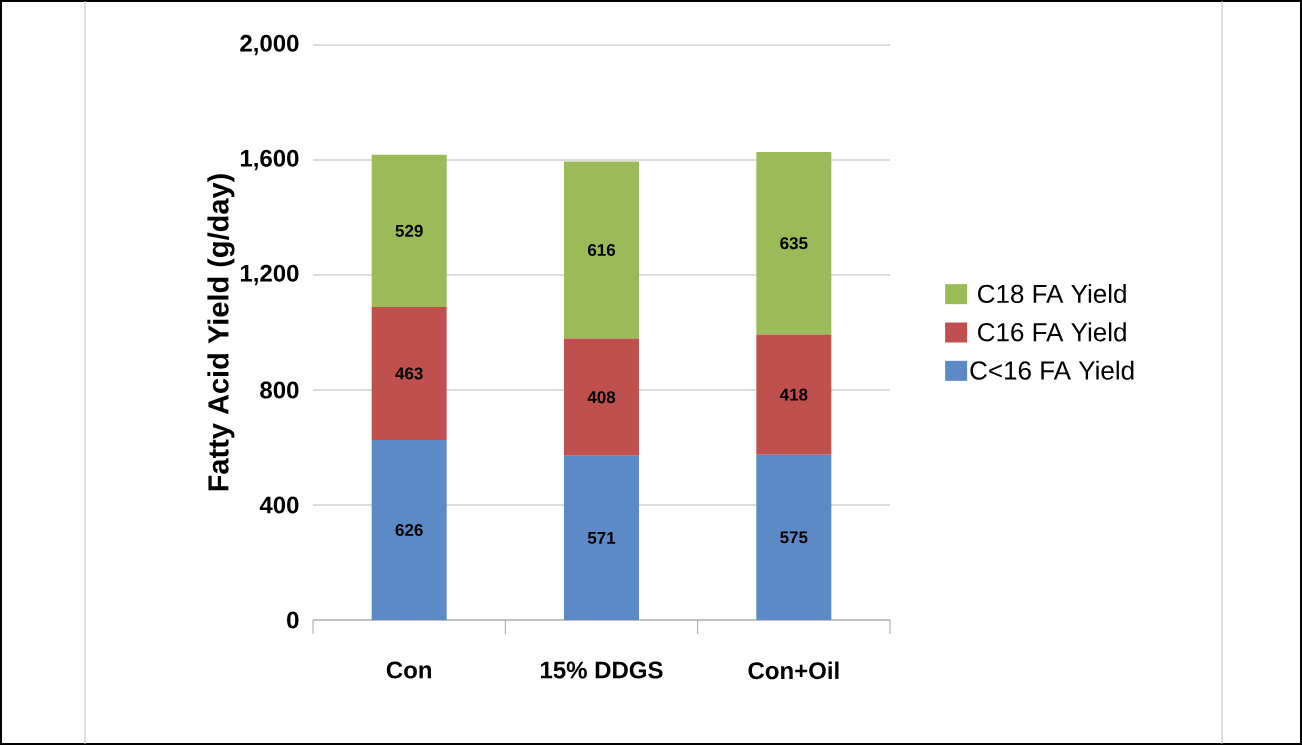 The width and height of the screenshot is (1302, 745). What do you see at coordinates (279, 505) in the screenshot?
I see `y-tick-label: 400` at bounding box center [279, 505].